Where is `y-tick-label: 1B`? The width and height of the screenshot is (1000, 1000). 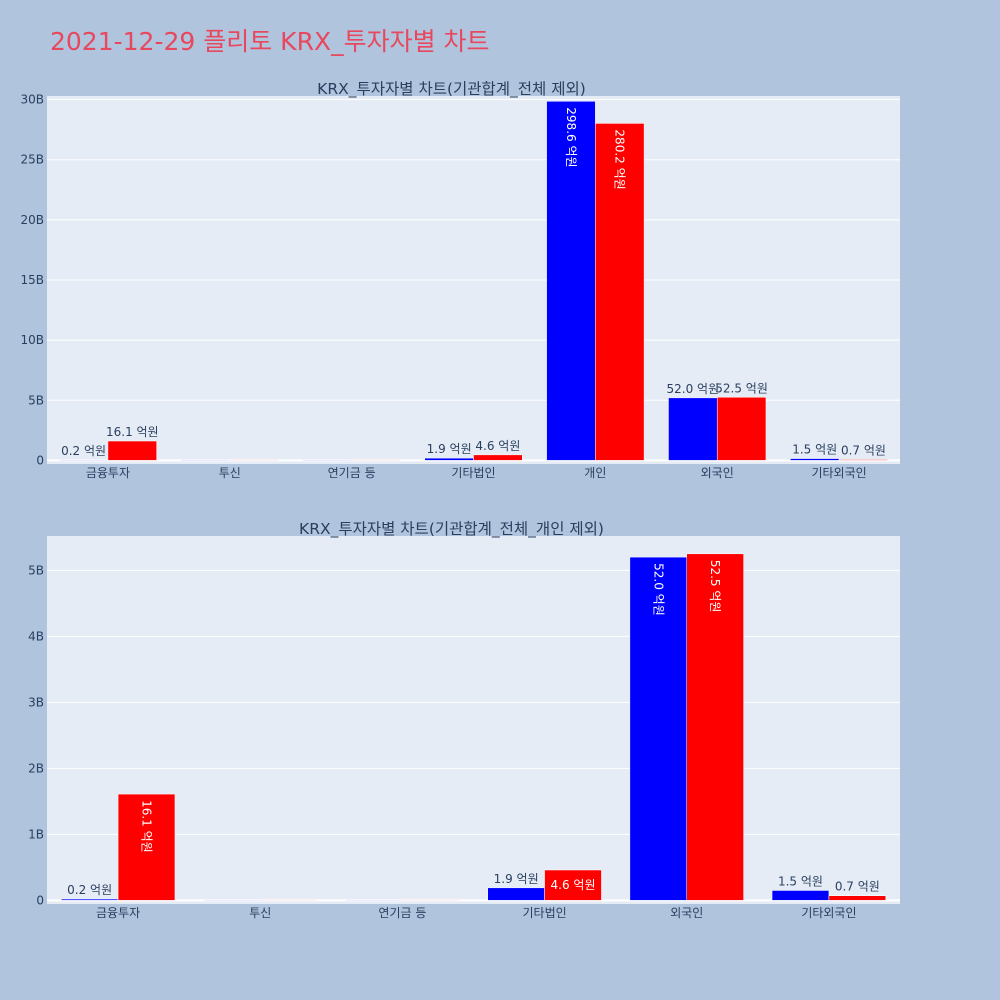 y-tick-label: 1B is located at coordinates (36, 834).